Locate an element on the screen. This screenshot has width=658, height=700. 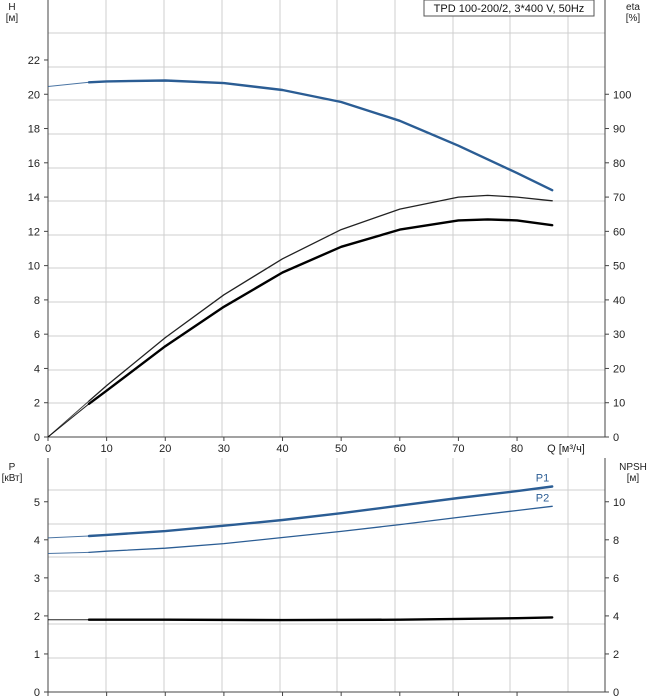
p1-curve-extension is located at coordinates (68, 537).